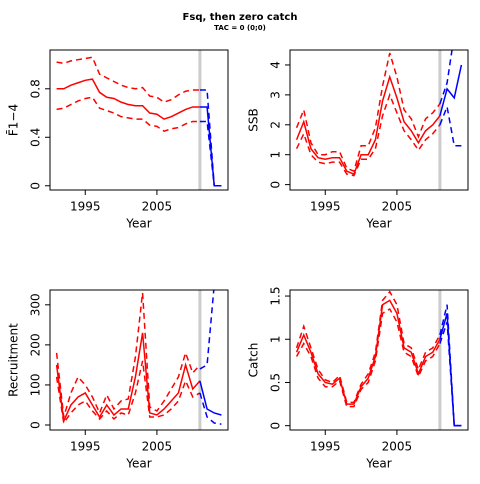 This screenshot has width=480, height=484. I want to click on y-tick-label: 0.4, so click(36, 137).